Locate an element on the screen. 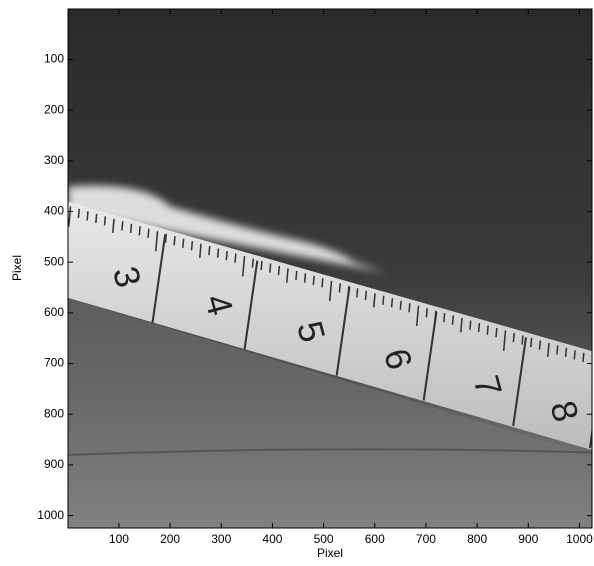 This screenshot has height=566, width=594. y-axis-label: Pixel is located at coordinates (17, 268).